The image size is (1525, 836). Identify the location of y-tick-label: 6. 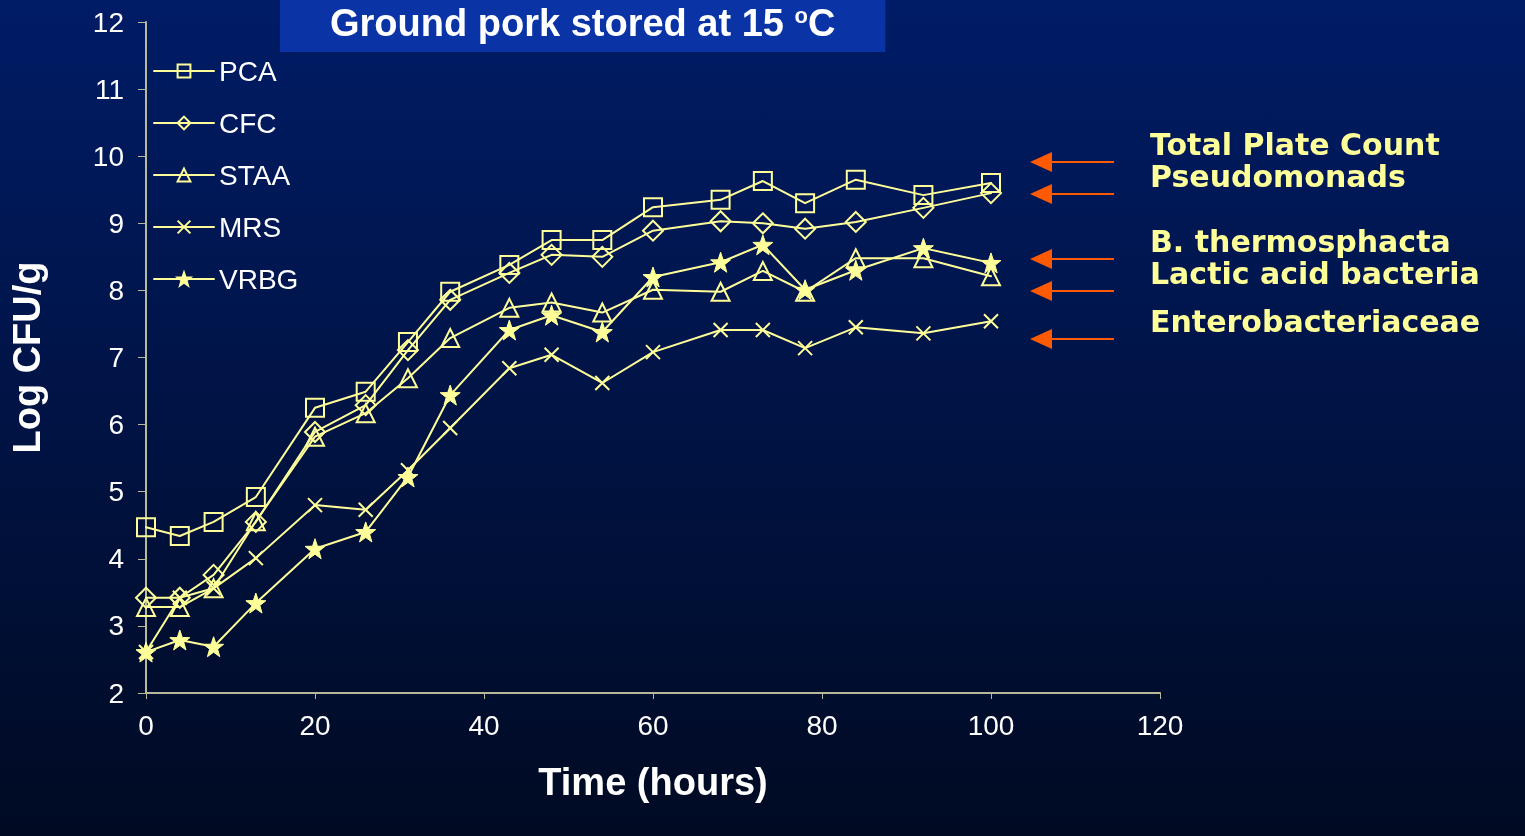
(116, 425).